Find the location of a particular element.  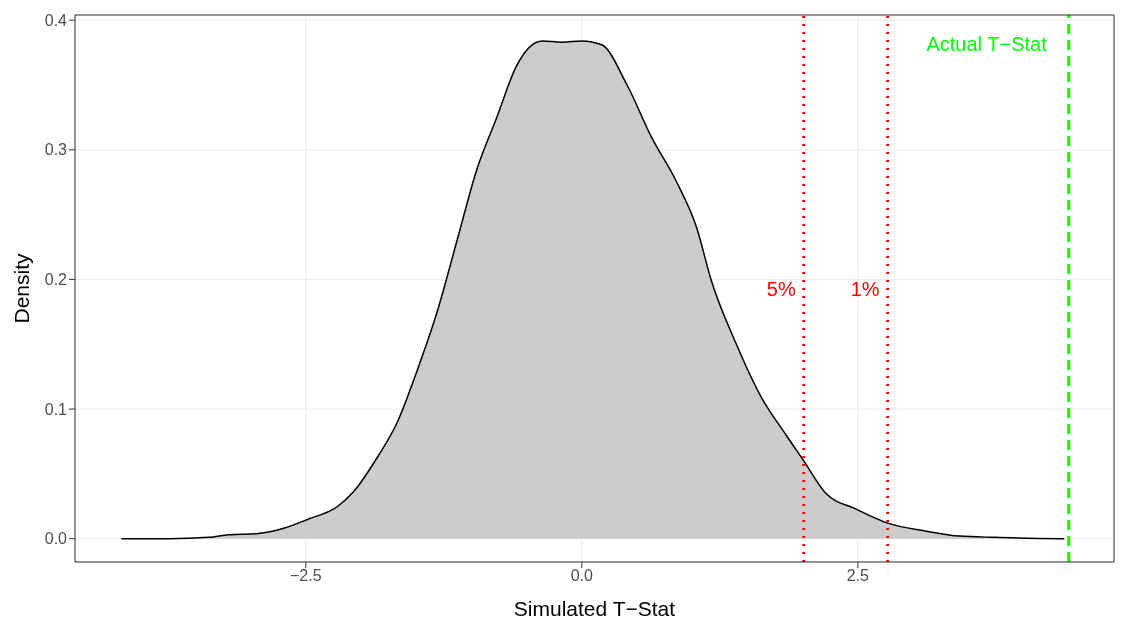

ref-line-label: Actual T−Stat is located at coordinates (987, 44).